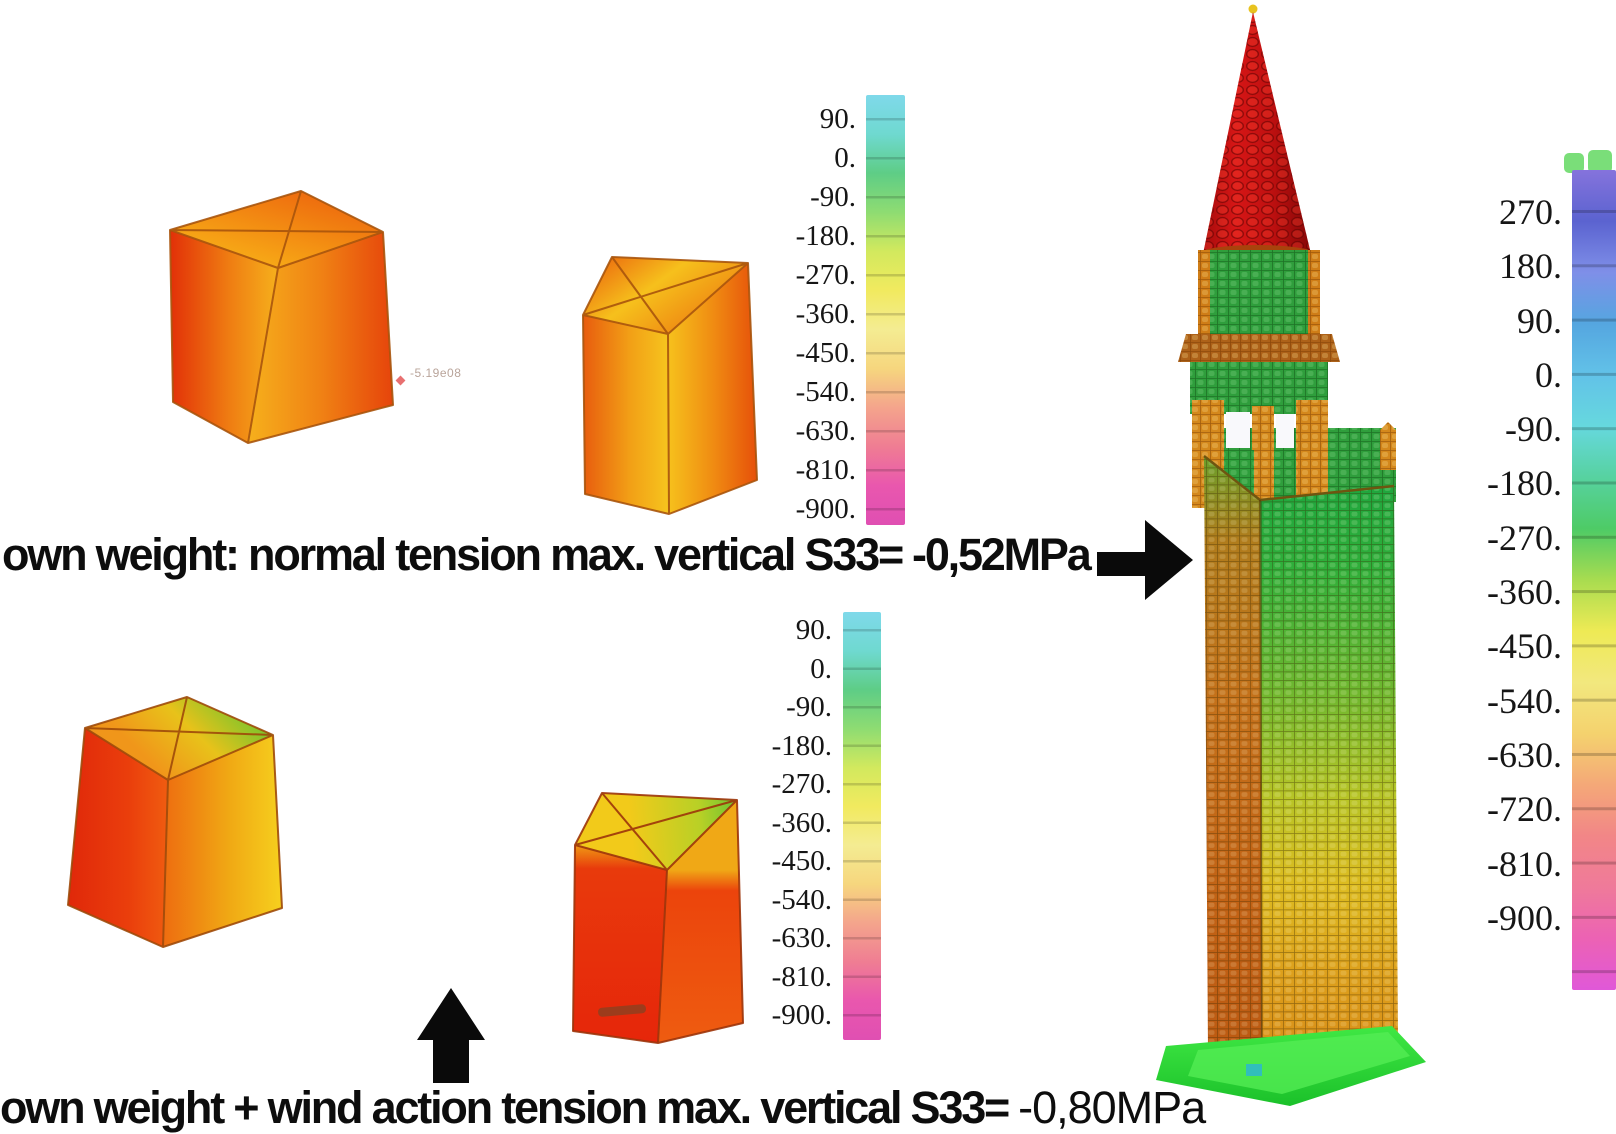 The height and width of the screenshot is (1134, 1616). What do you see at coordinates (1002, 554) in the screenshot?
I see `caption-top-value: -0,52MPa` at bounding box center [1002, 554].